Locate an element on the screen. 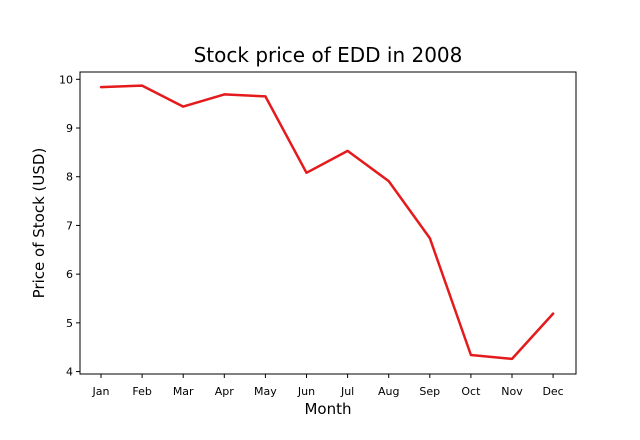  y-tick-label: 6 is located at coordinates (69, 274).